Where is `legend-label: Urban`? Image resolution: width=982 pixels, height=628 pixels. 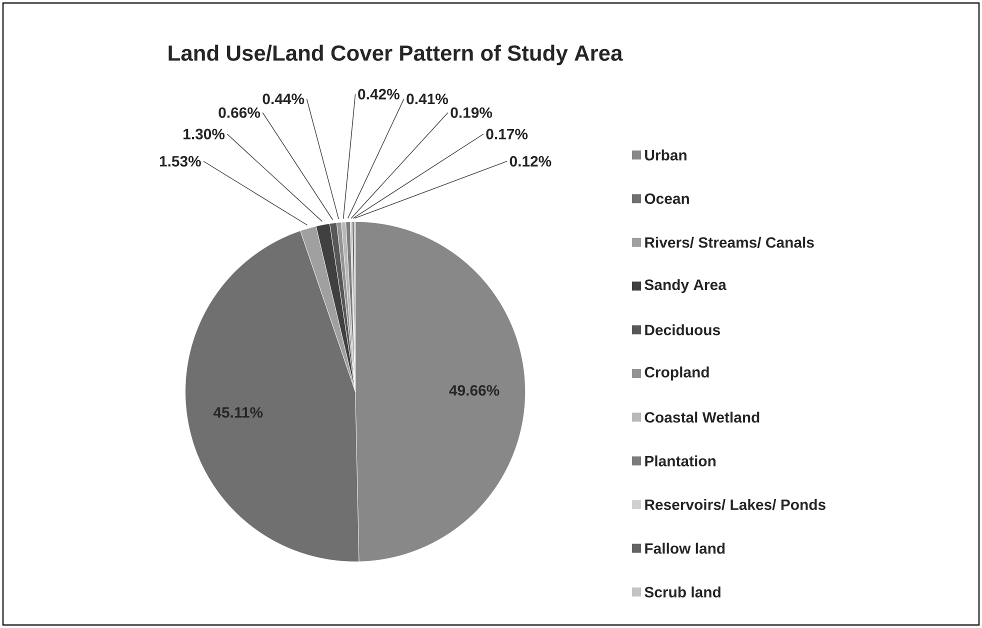 legend-label: Urban is located at coordinates (665, 155).